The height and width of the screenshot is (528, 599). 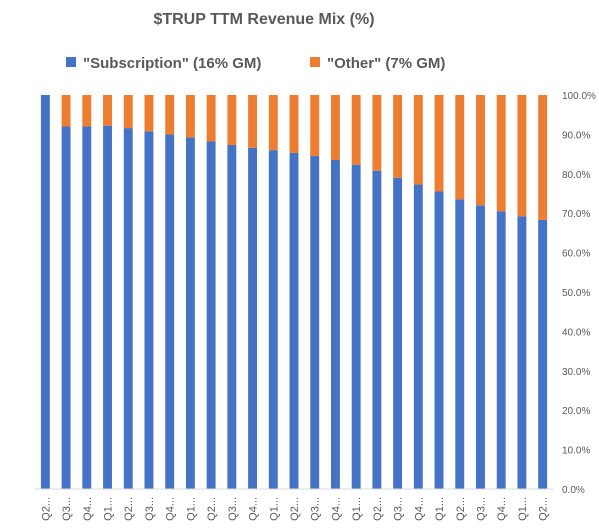 What do you see at coordinates (576, 175) in the screenshot?
I see `y-tick-label: 80.0%` at bounding box center [576, 175].